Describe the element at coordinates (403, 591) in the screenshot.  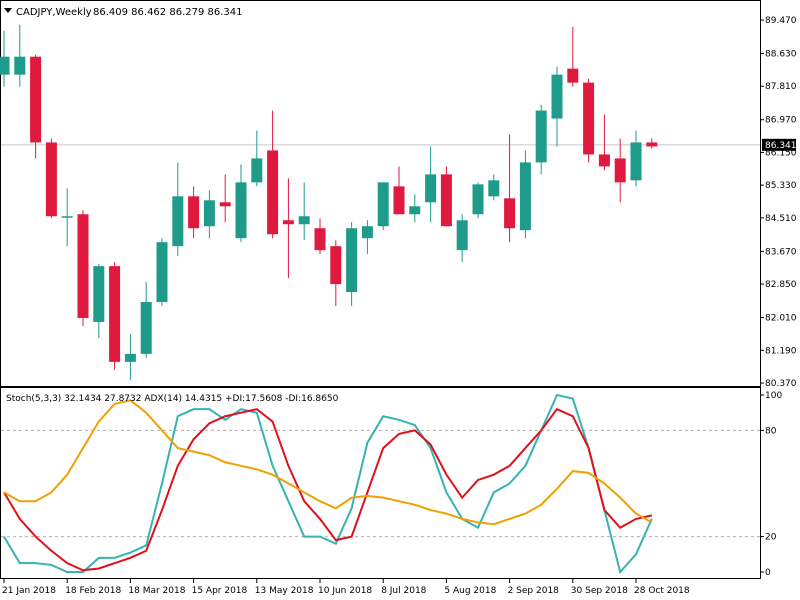
I see `time-axis-label: 8 Jul 2018` at that location.